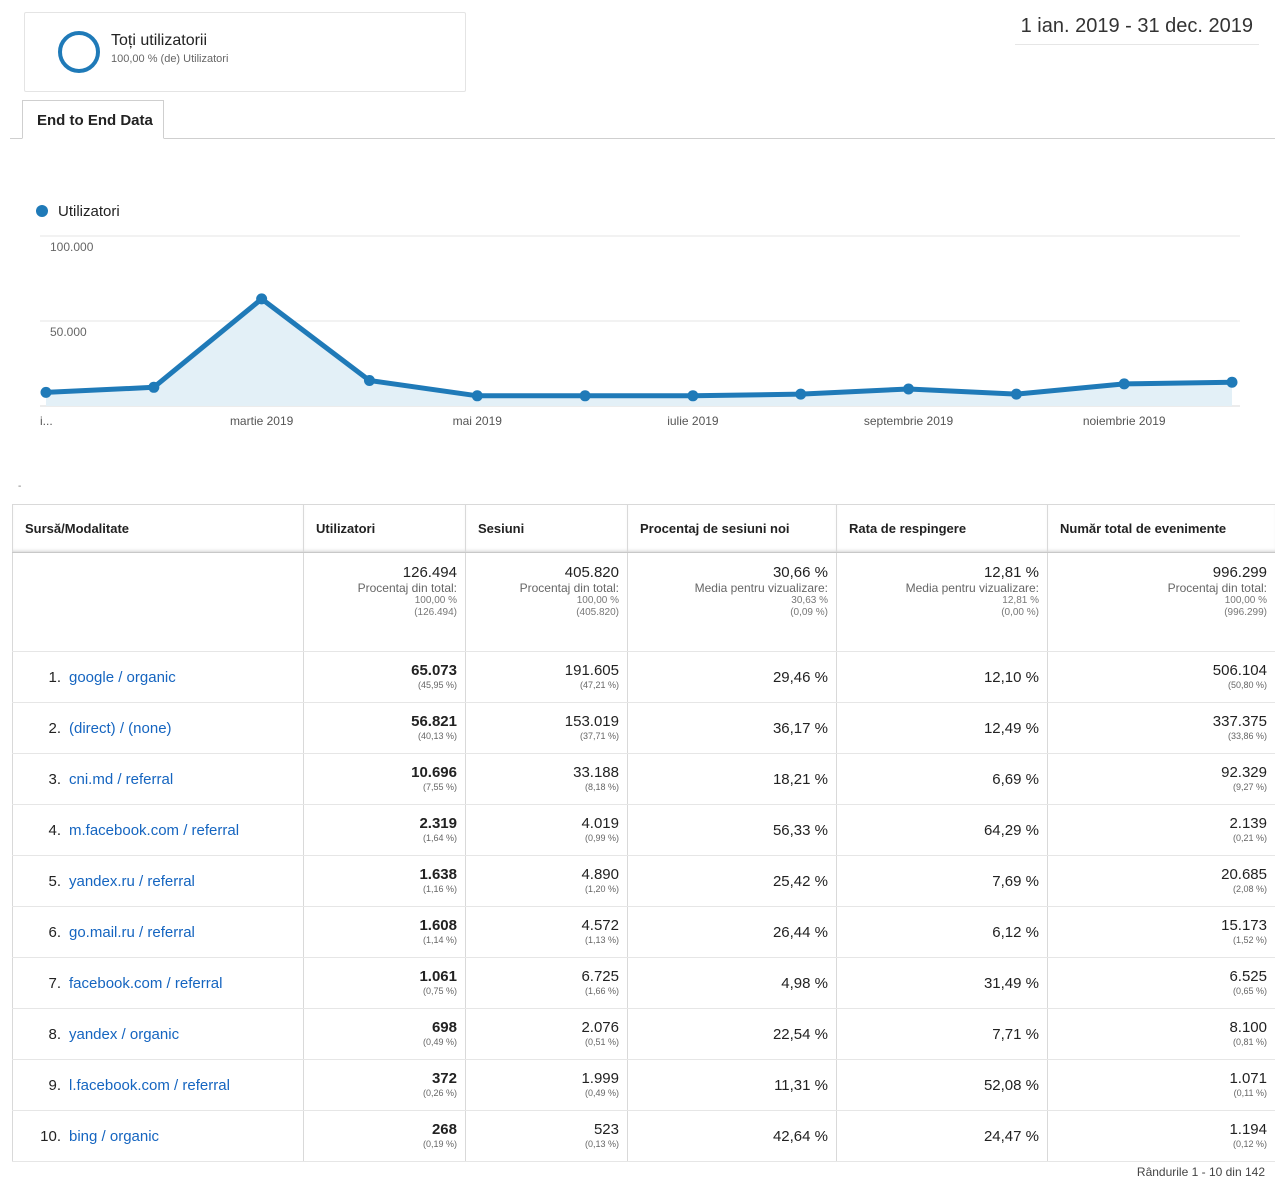 This screenshot has width=1275, height=1182. I want to click on source-cell: 3. cni.md / referral, so click(158, 779).